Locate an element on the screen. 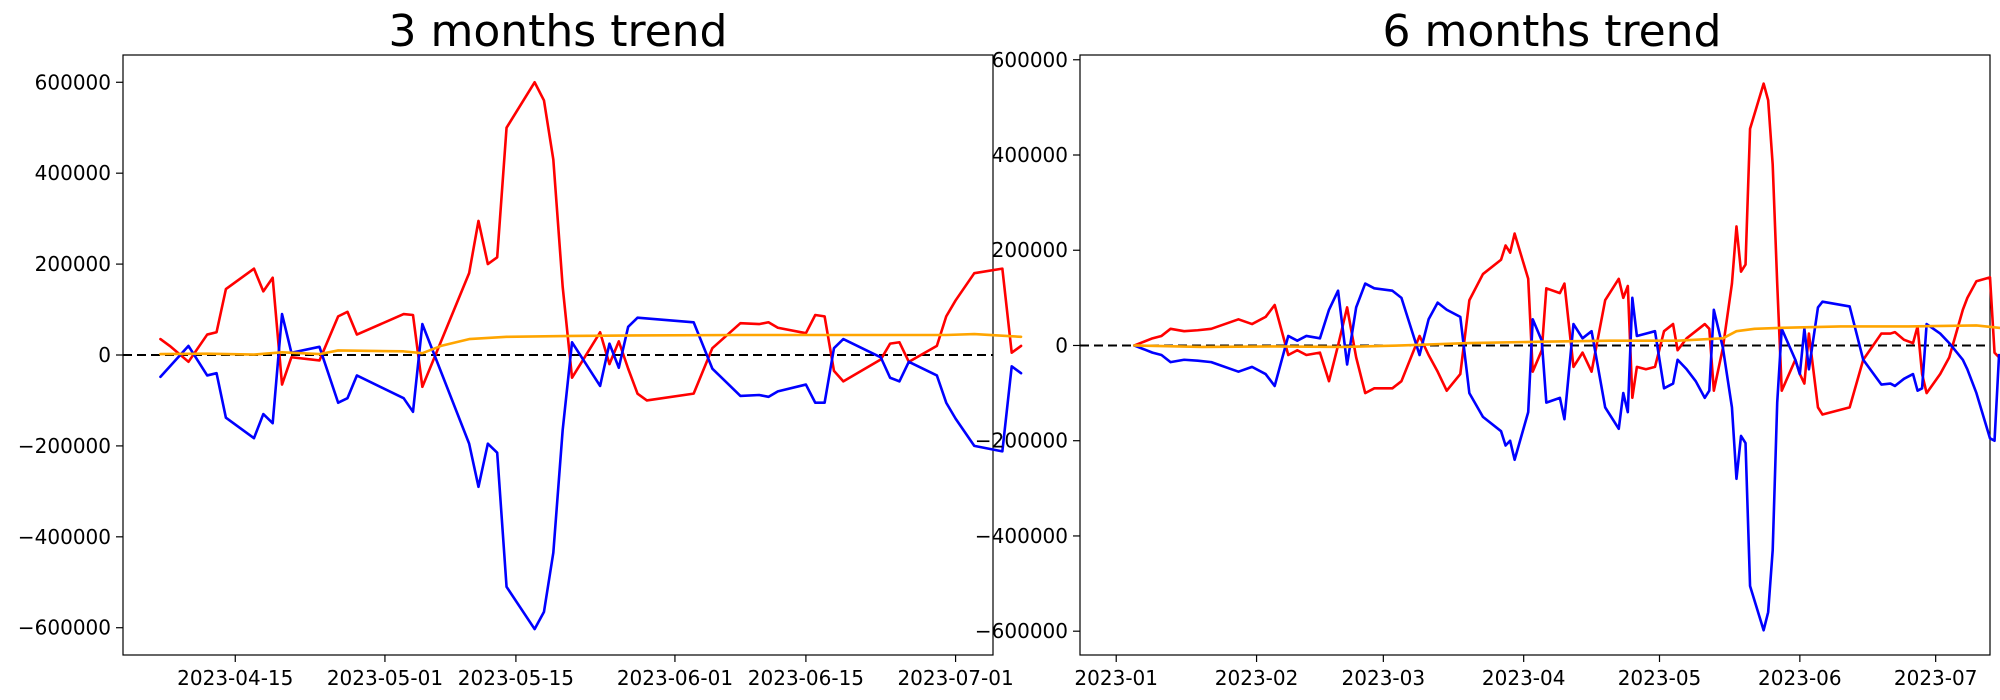 This screenshot has width=2000, height=700. x-tick-label: 2023-03 is located at coordinates (1384, 678).